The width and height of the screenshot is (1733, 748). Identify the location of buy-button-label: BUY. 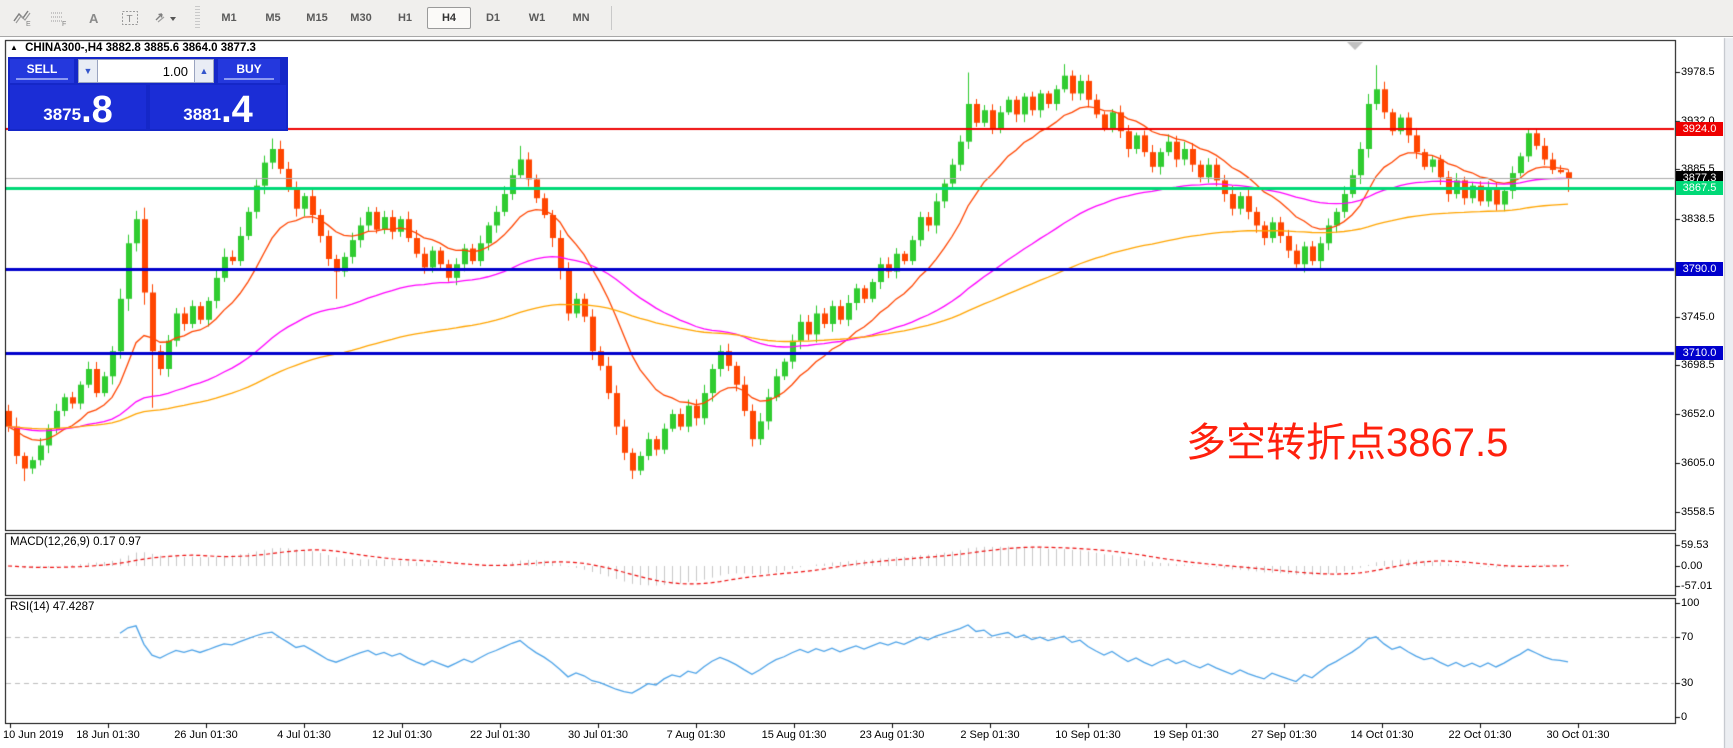
(249, 69).